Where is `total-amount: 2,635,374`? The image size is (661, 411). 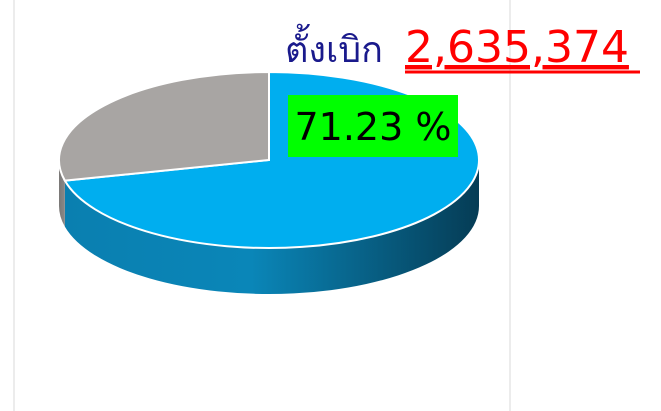
total-amount: 2,635,374 is located at coordinates (517, 47).